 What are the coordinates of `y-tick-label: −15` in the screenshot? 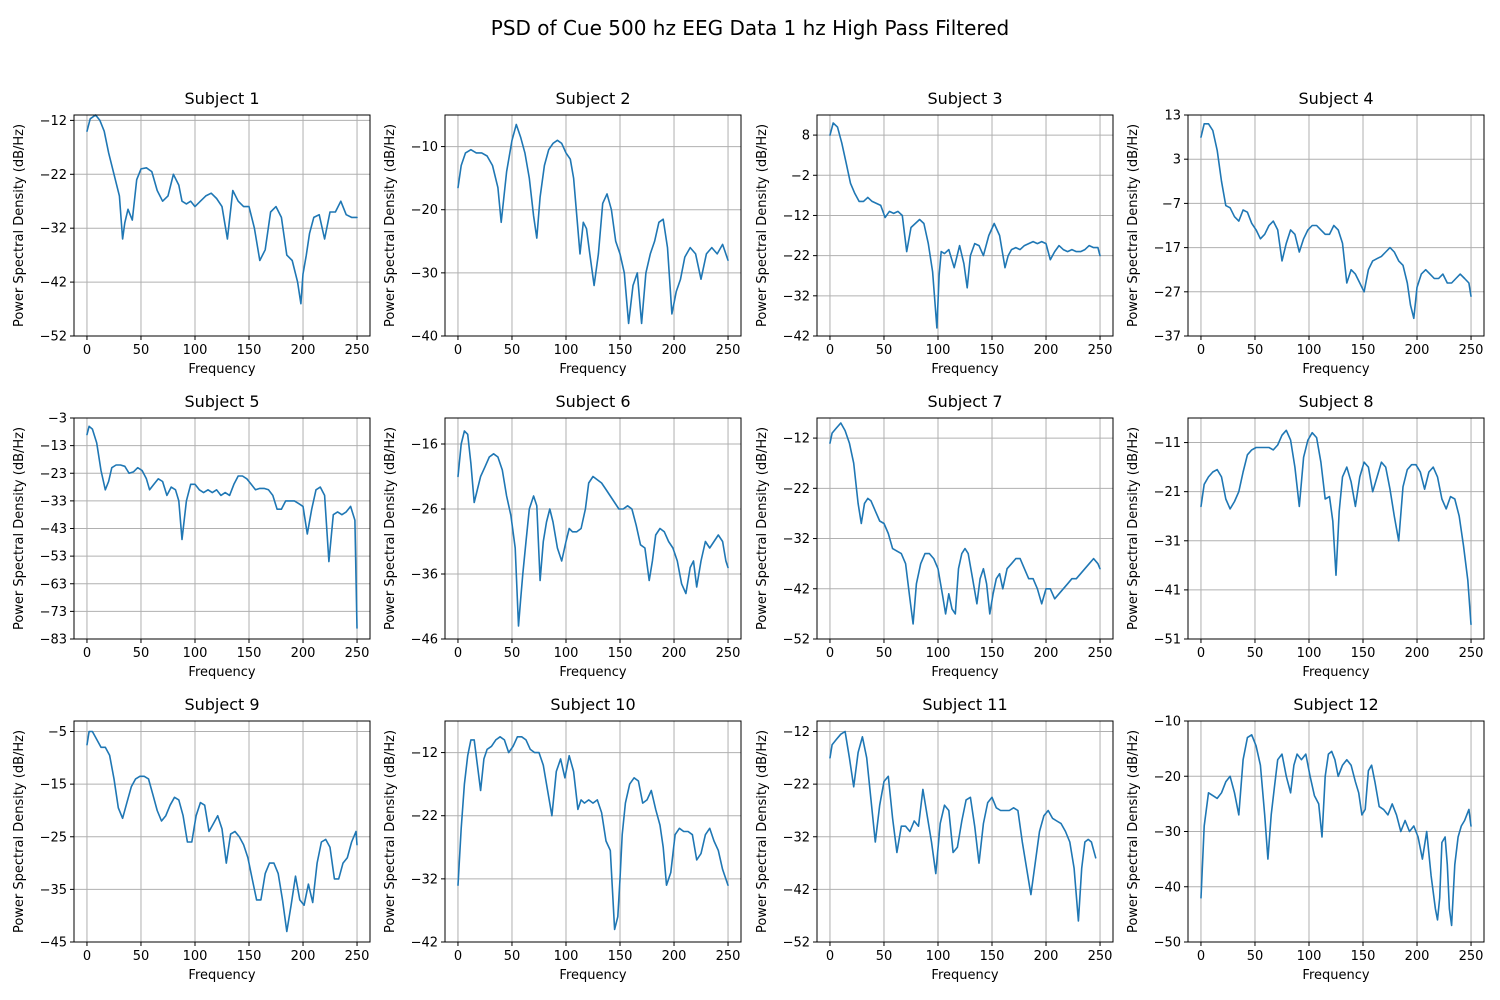 It's located at (53, 785).